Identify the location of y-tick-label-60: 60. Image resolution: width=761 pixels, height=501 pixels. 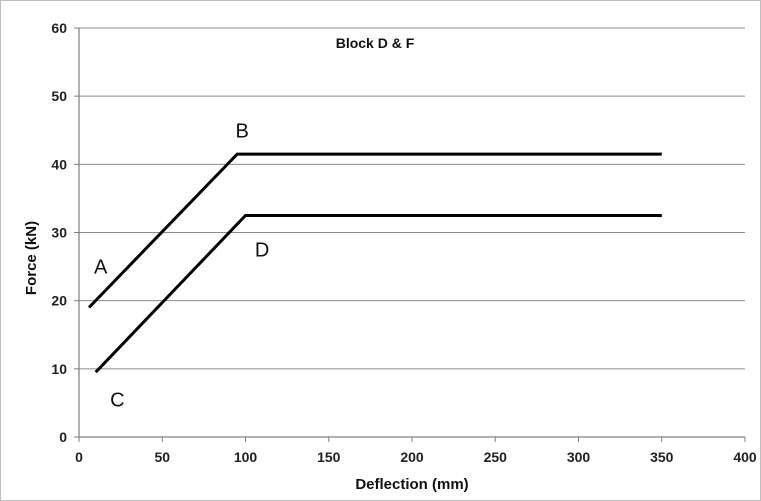
(59, 28).